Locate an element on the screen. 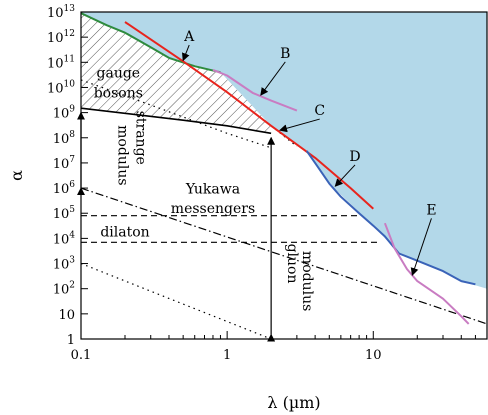  gauge-bosons-hatched-region is located at coordinates (176, 73).